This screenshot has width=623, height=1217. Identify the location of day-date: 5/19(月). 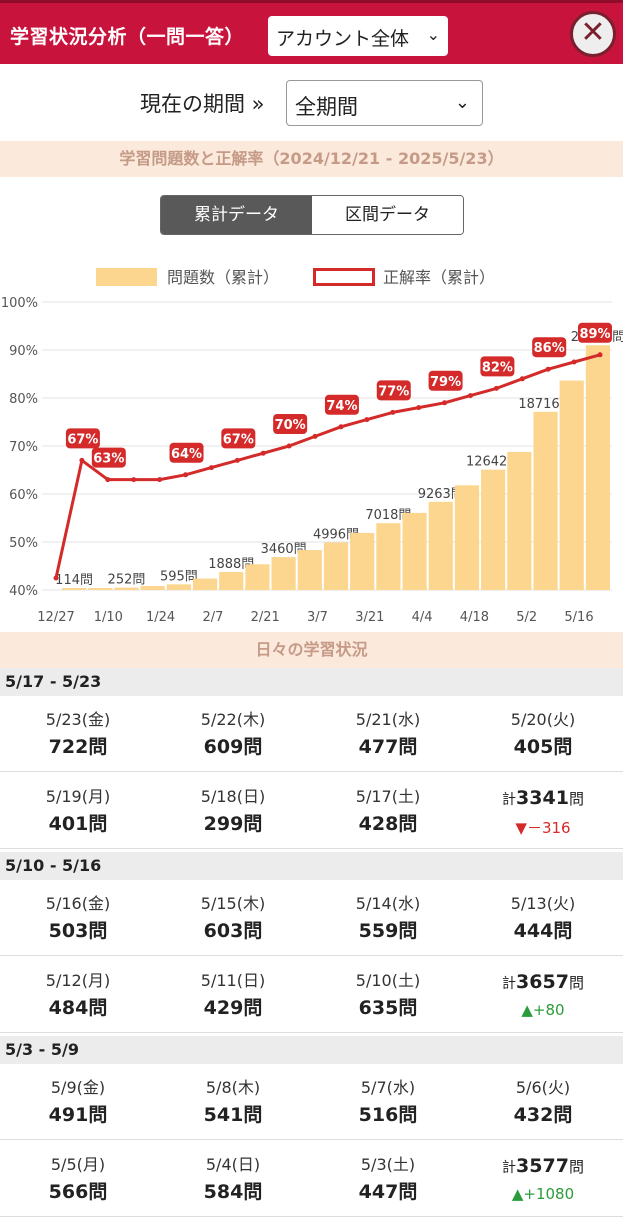
(78, 796).